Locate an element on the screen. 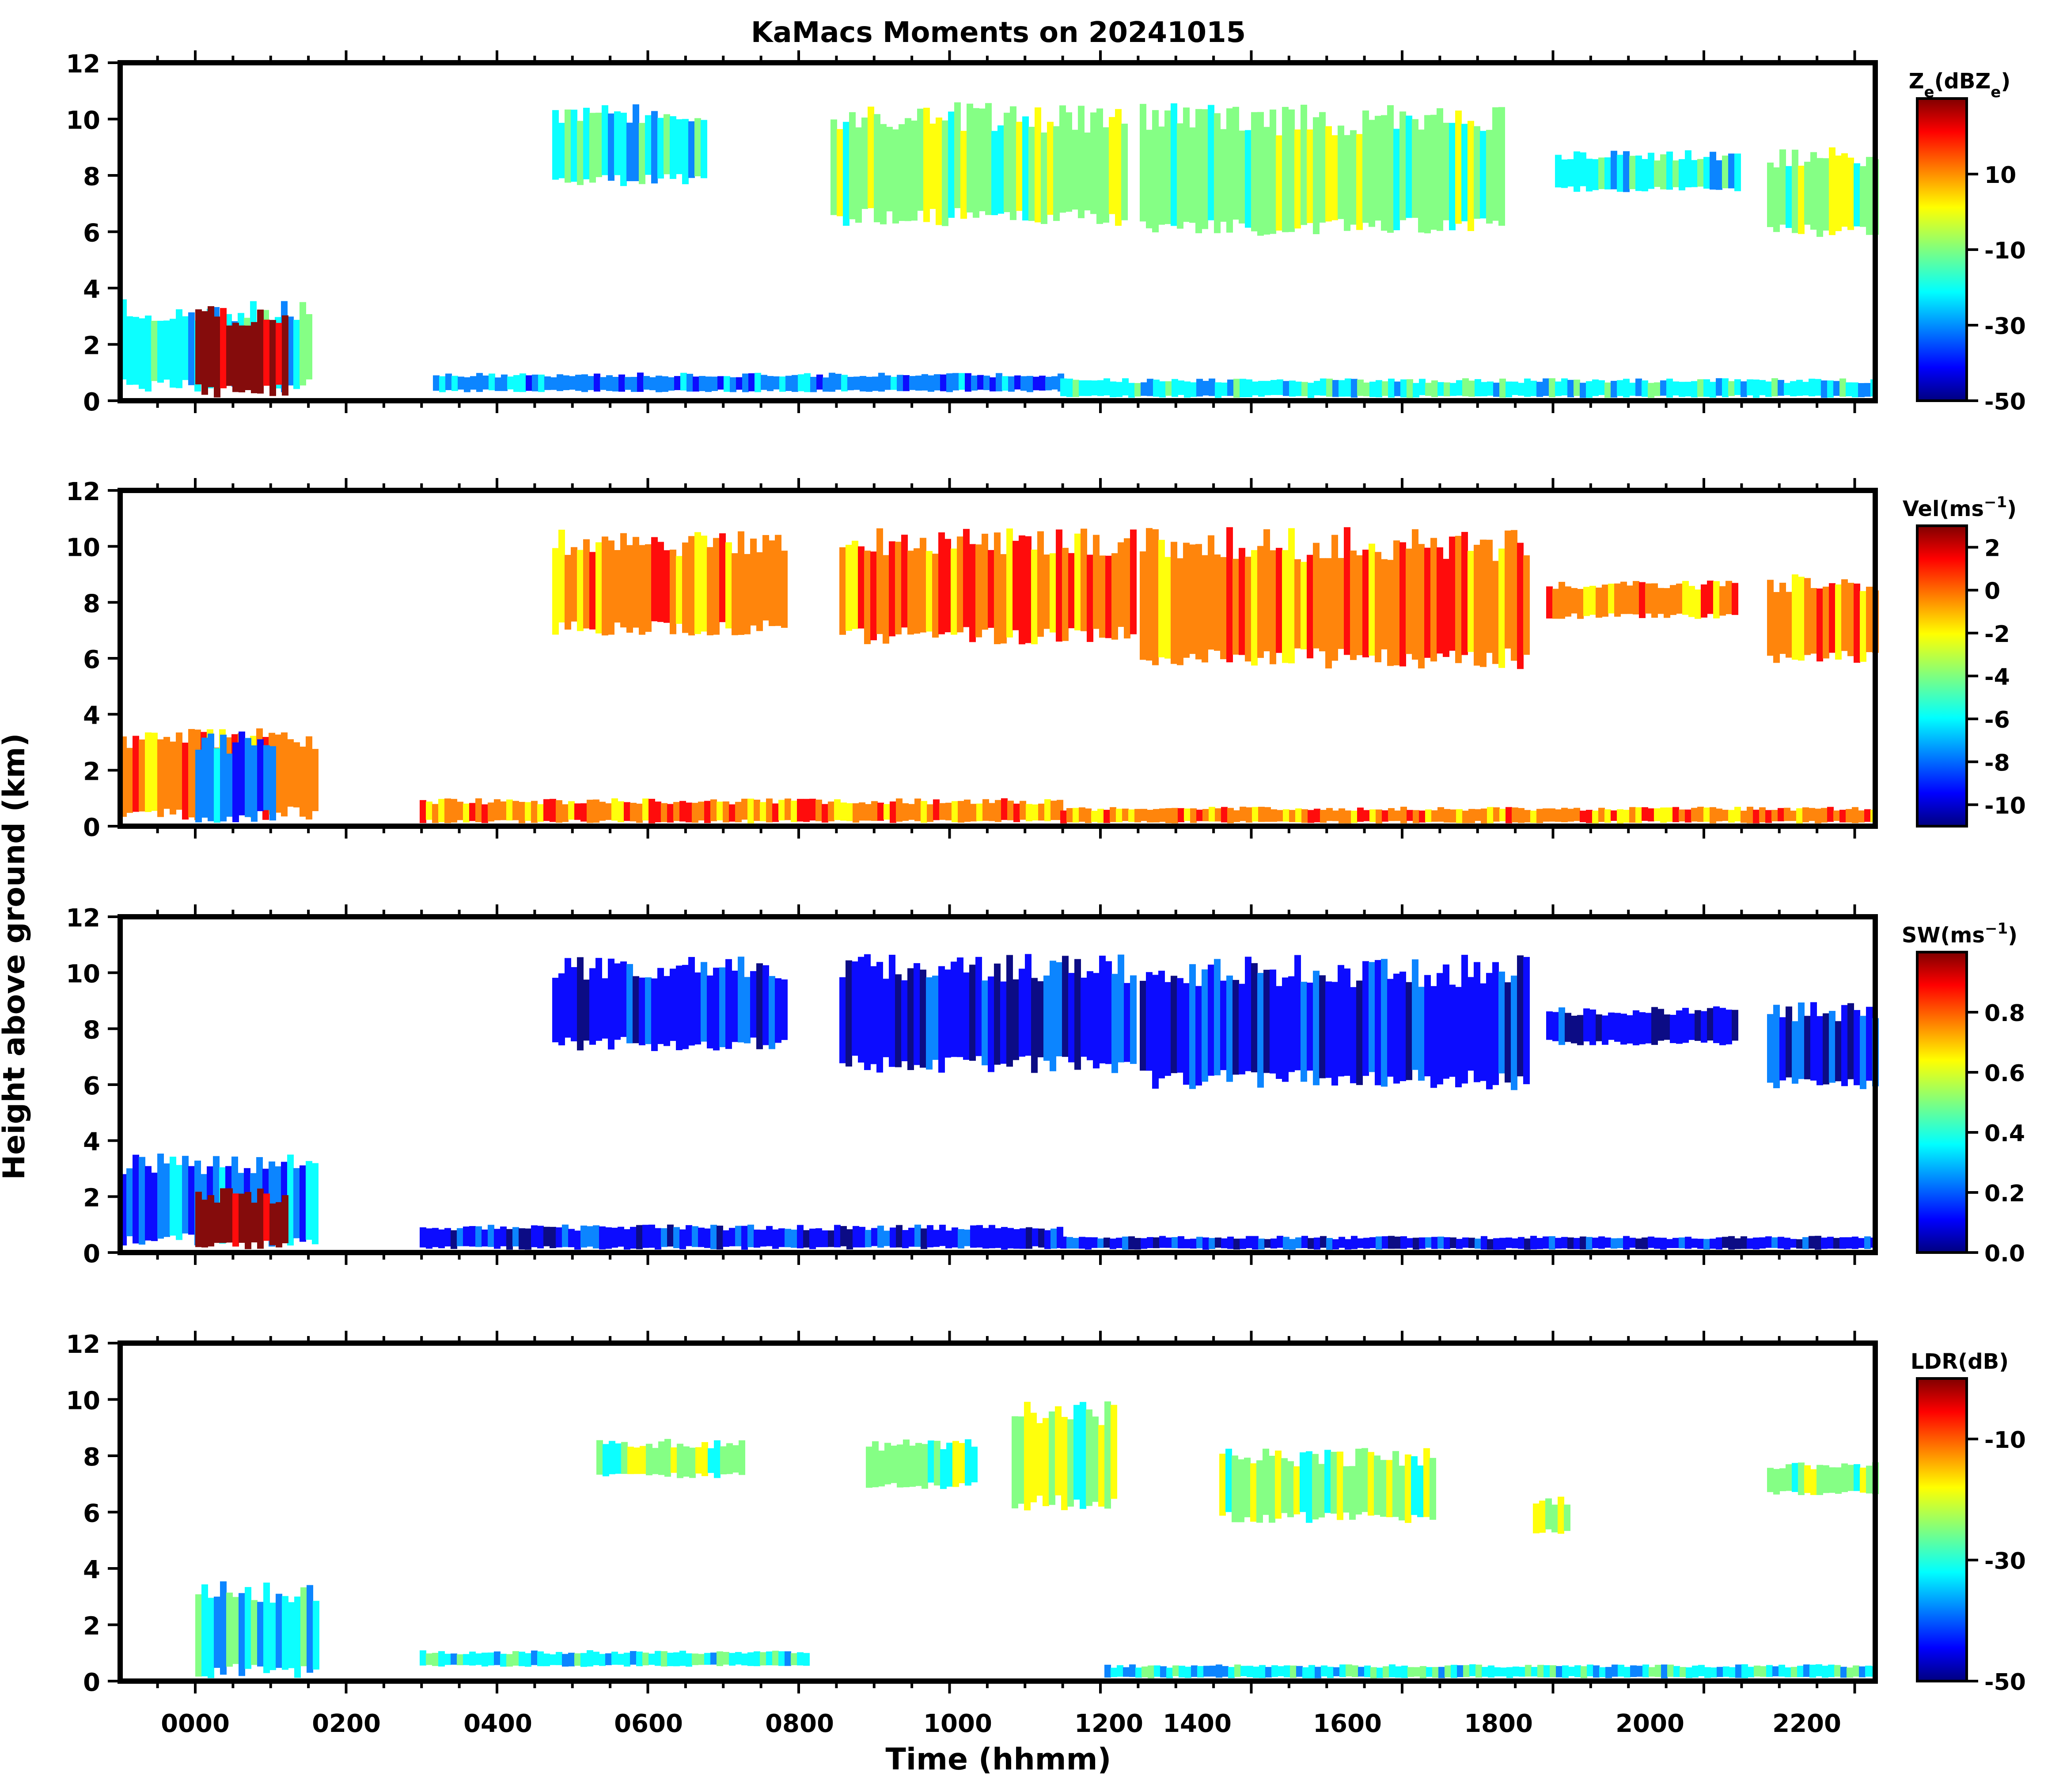 The image size is (2063, 1792). y-tick-label: 12 is located at coordinates (83, 492).